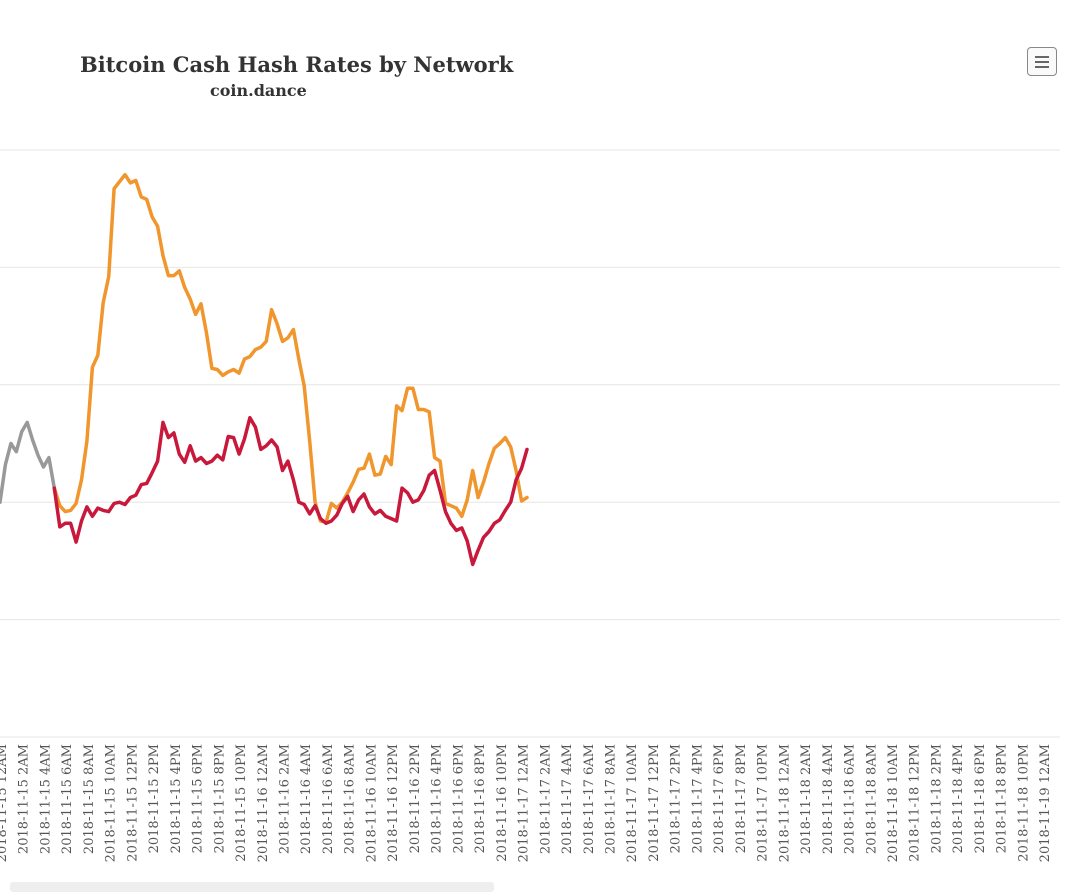 Image resolution: width=1080 pixels, height=892 pixels. Describe the element at coordinates (285, 799) in the screenshot. I see `x-tick-label: 2018-11-16 2AM` at that location.